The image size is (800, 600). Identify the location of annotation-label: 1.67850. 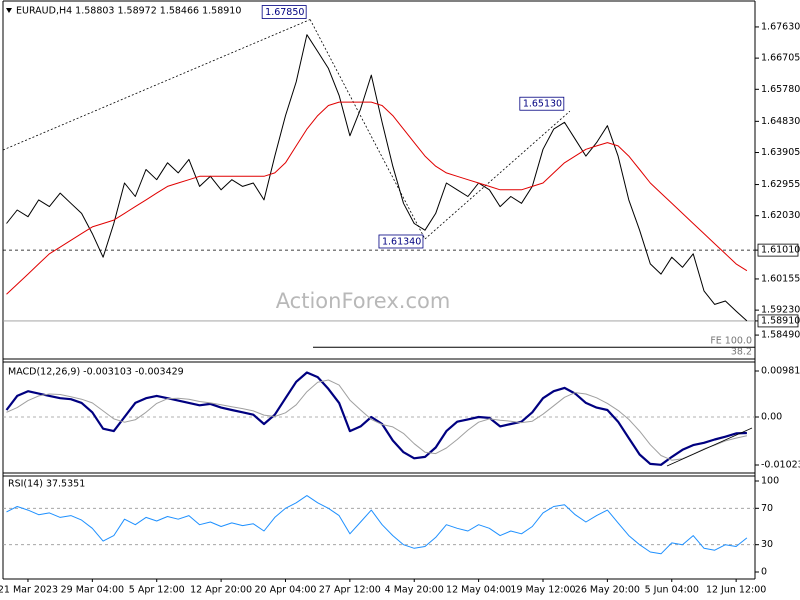
(284, 12).